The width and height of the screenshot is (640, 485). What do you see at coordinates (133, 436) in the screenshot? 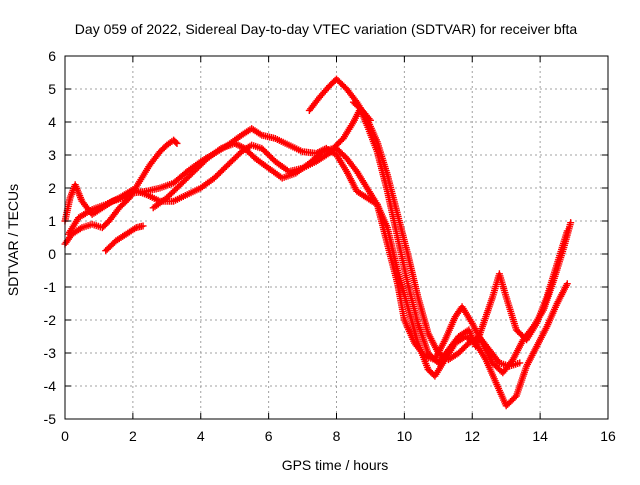
I see `x-tick-label: 2` at bounding box center [133, 436].